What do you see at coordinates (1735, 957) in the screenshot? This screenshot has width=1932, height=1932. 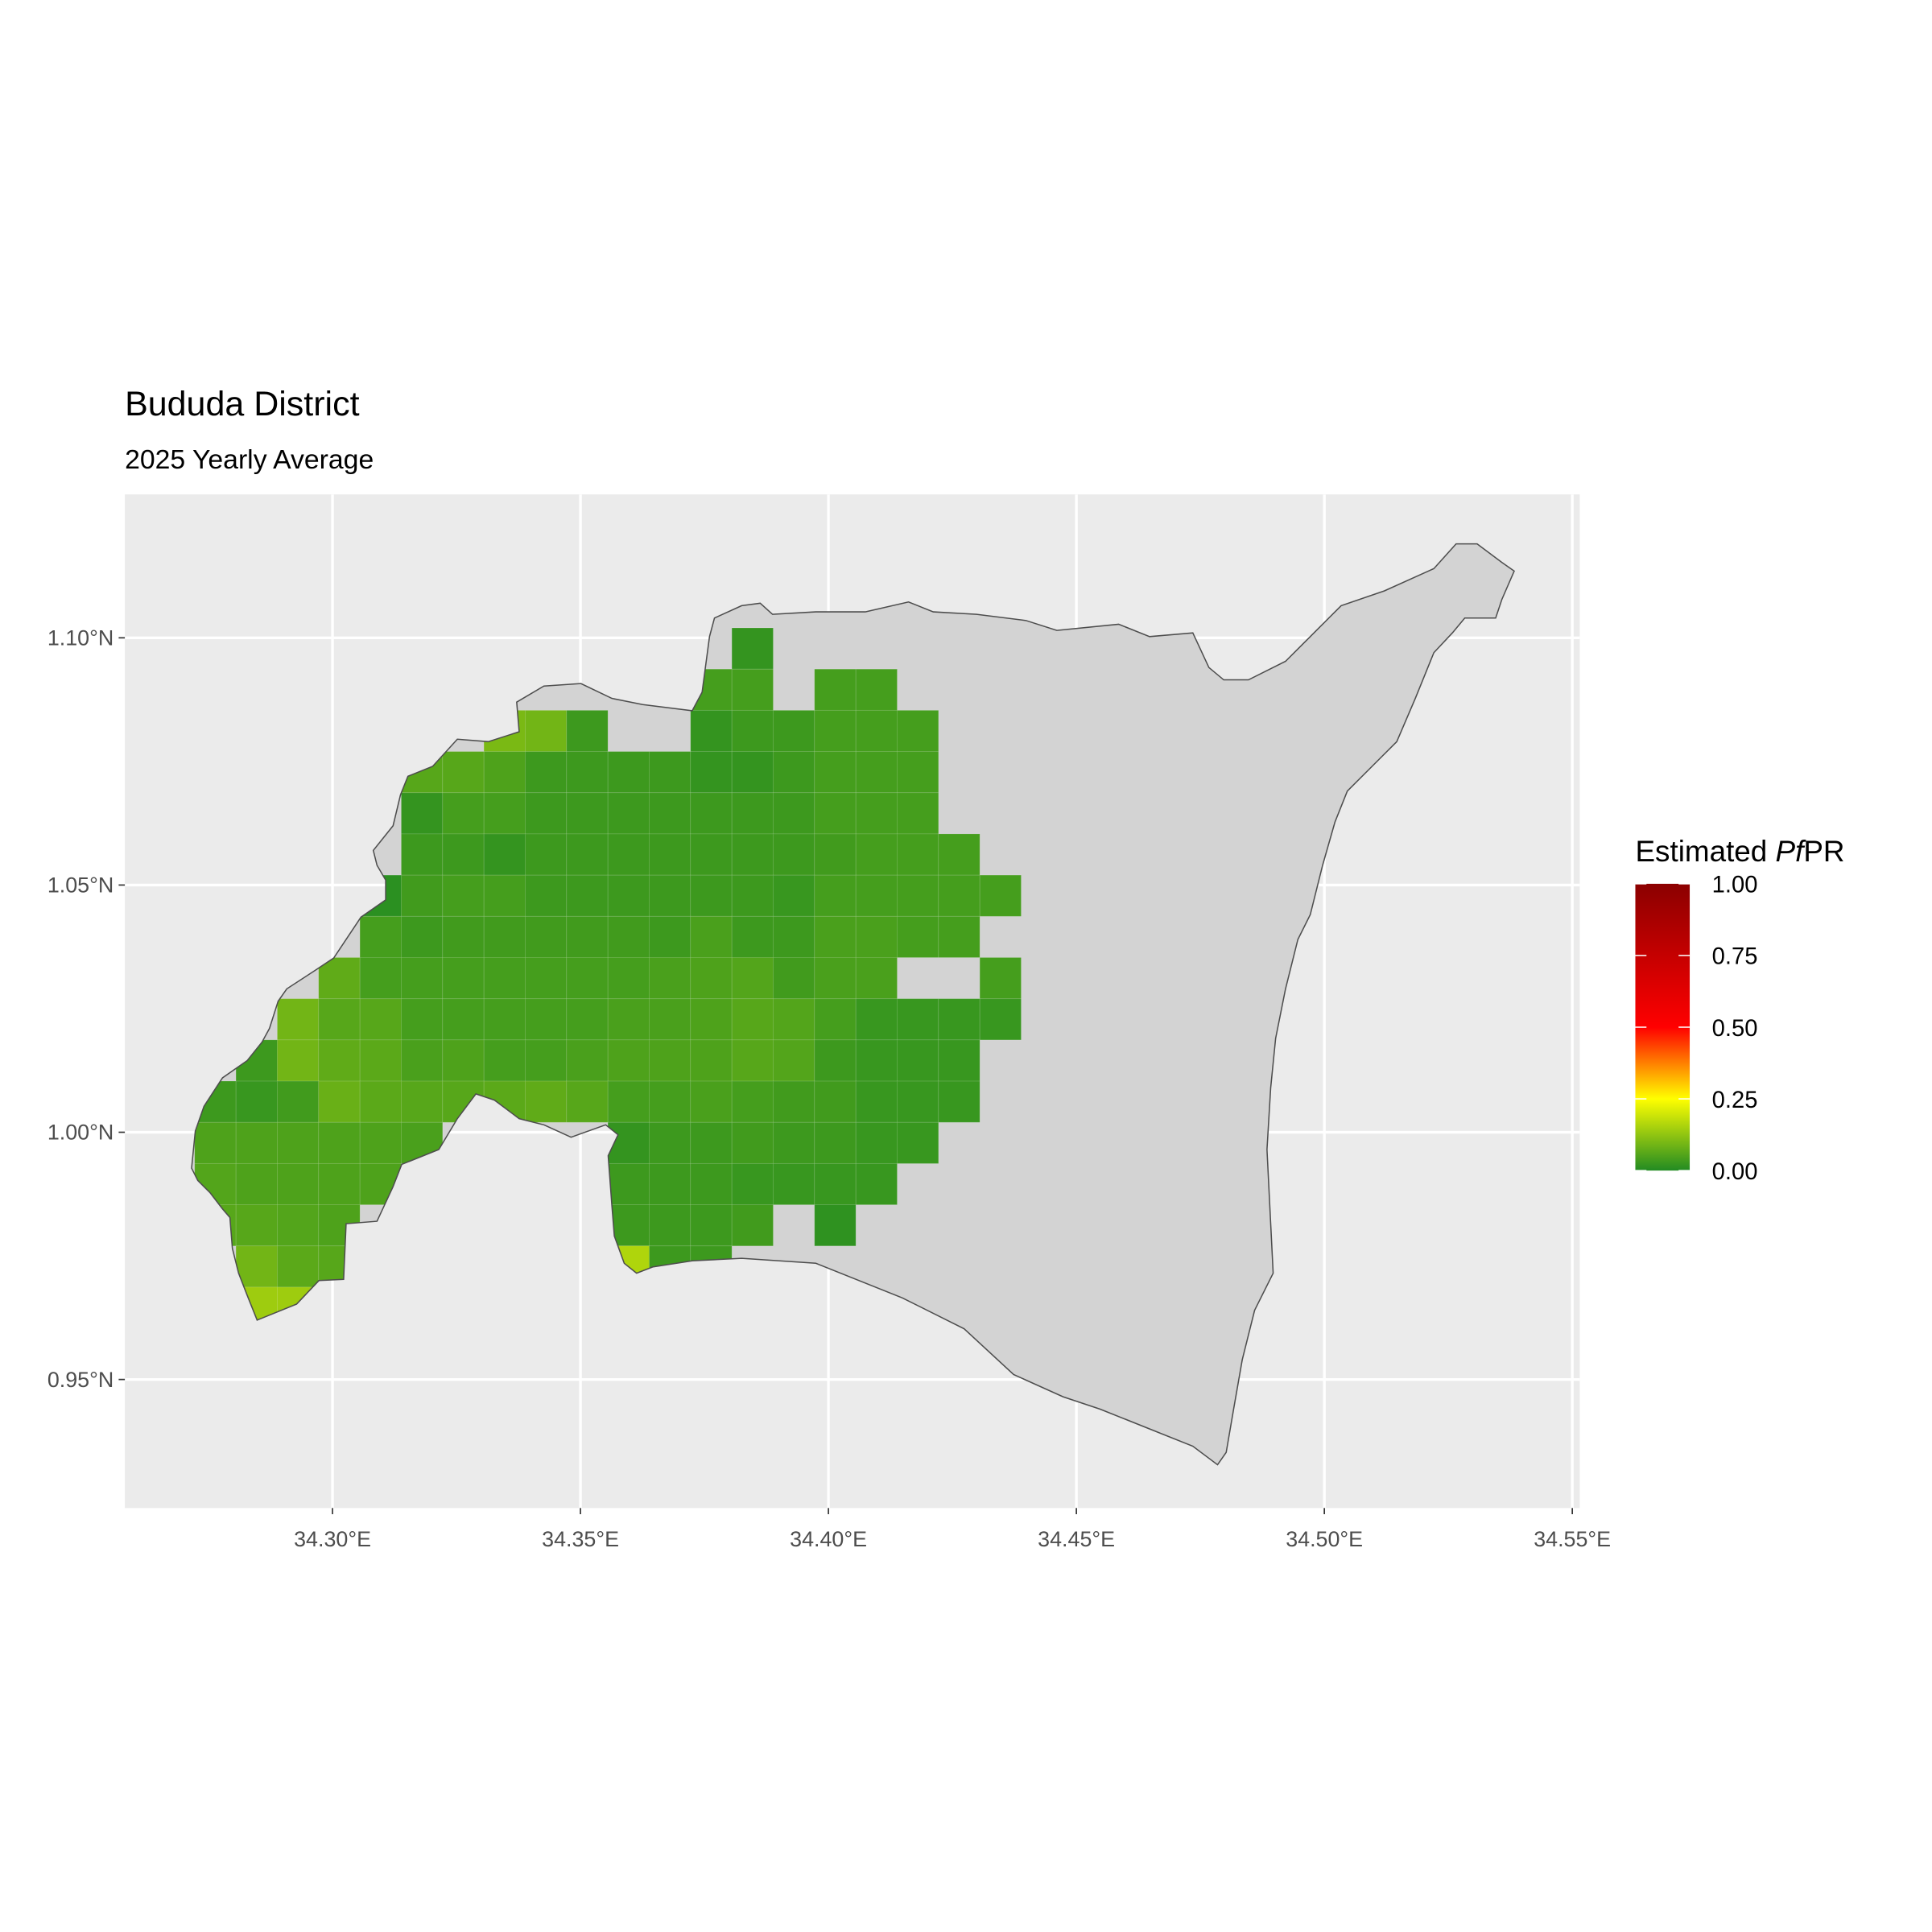 I see `legend-label: 0.75` at bounding box center [1735, 957].